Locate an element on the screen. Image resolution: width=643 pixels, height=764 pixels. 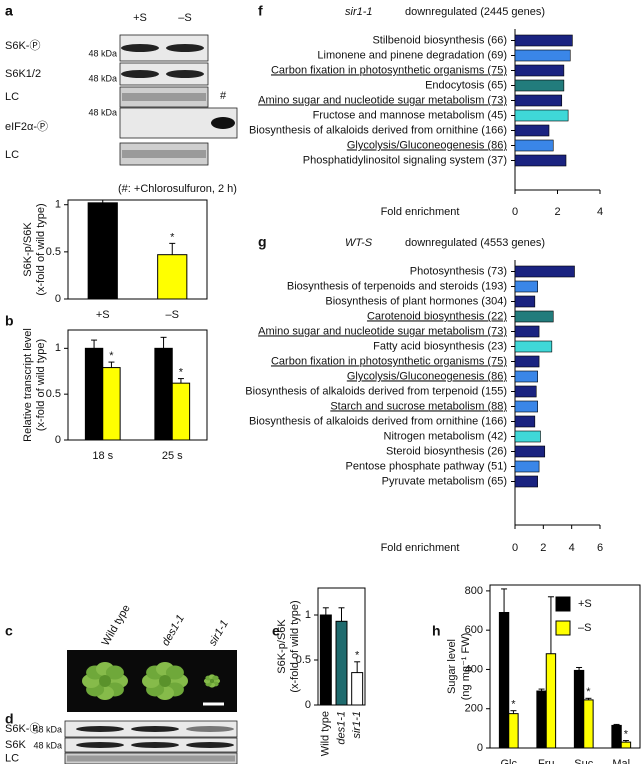
category-label: Glycolysis/Gluconeogenesis (86) is located at coordinates (427, 145).